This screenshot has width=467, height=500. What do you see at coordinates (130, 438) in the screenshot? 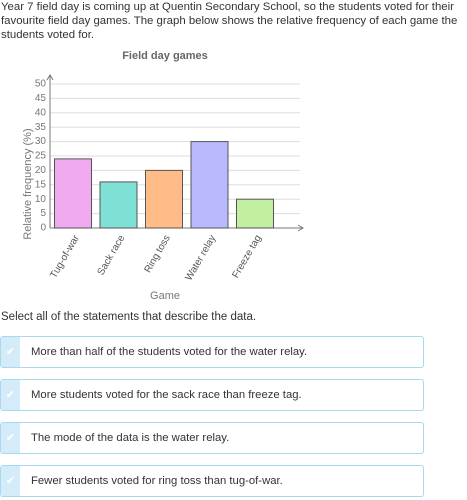
I see `option-text: The mode of the data is the water relay.` at bounding box center [130, 438].